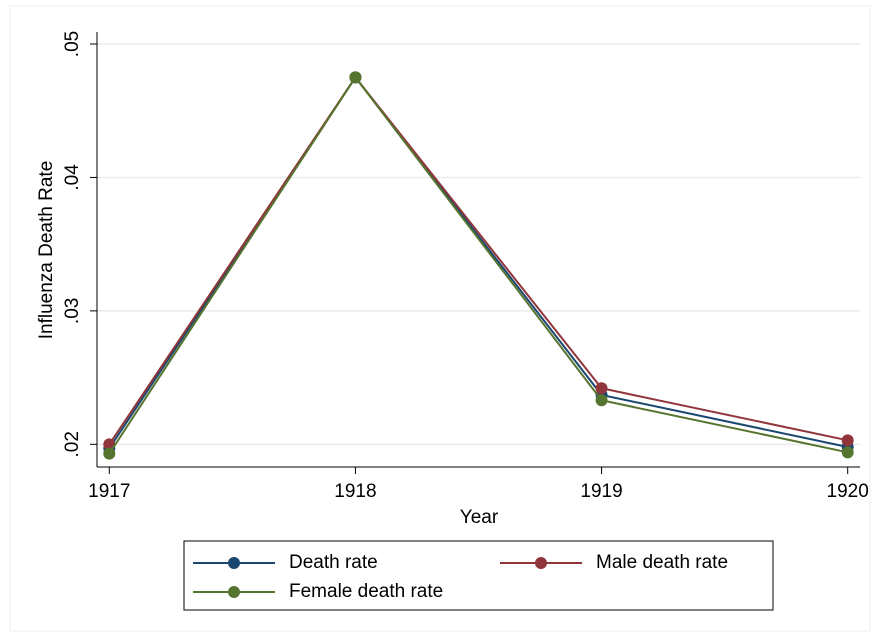 The width and height of the screenshot is (875, 637). I want to click on x-tick-label: 1920, so click(848, 491).